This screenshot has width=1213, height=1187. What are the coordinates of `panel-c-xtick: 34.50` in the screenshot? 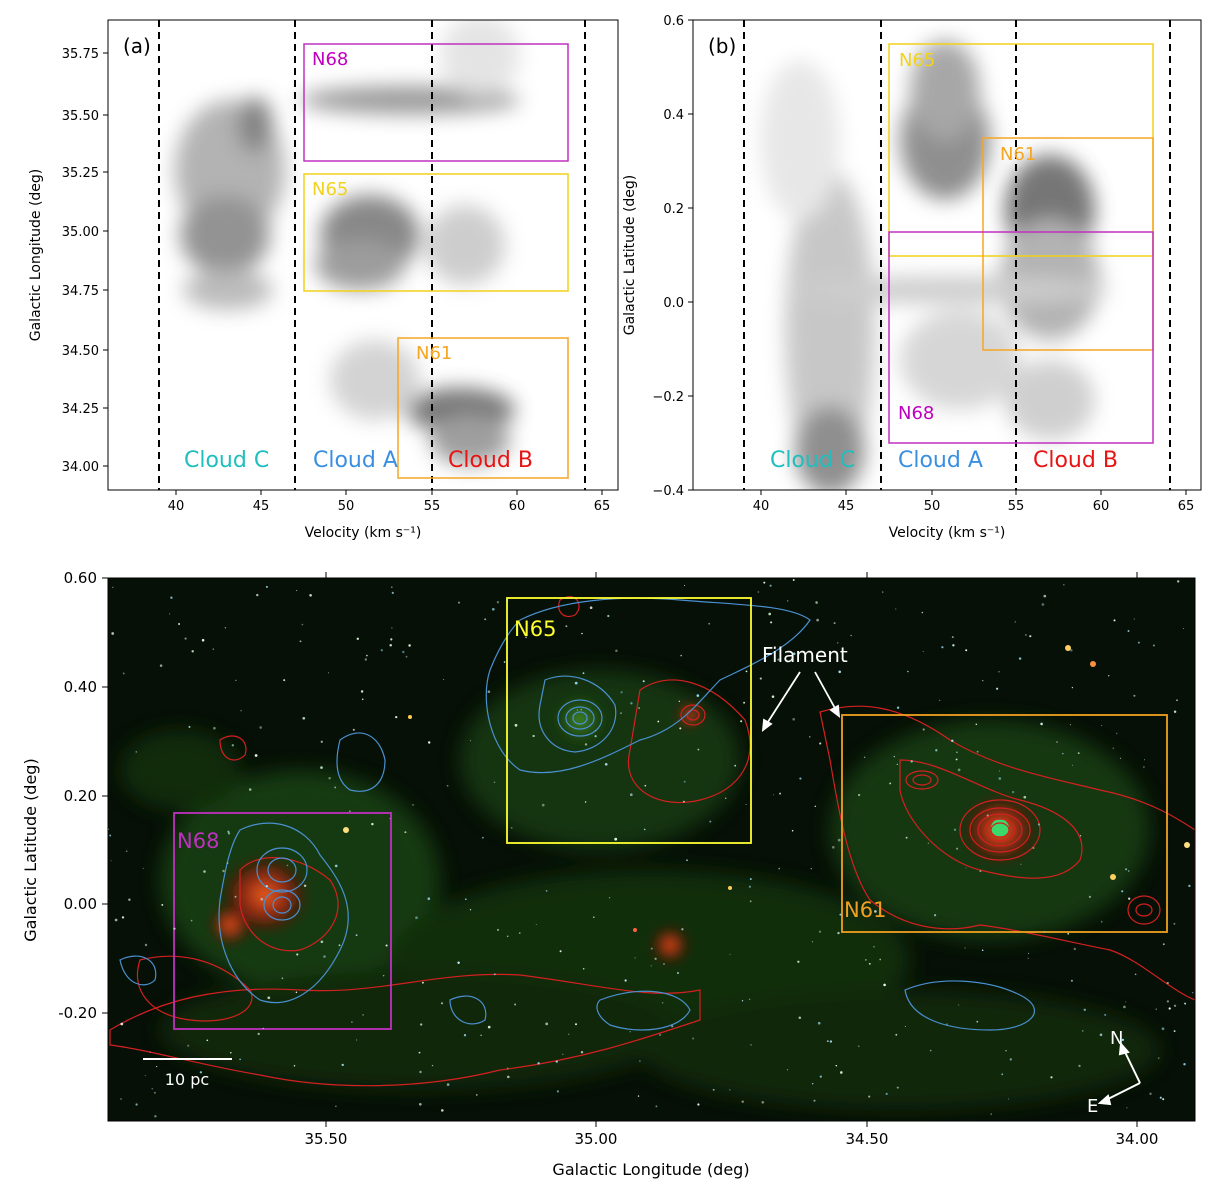 It's located at (867, 1139).